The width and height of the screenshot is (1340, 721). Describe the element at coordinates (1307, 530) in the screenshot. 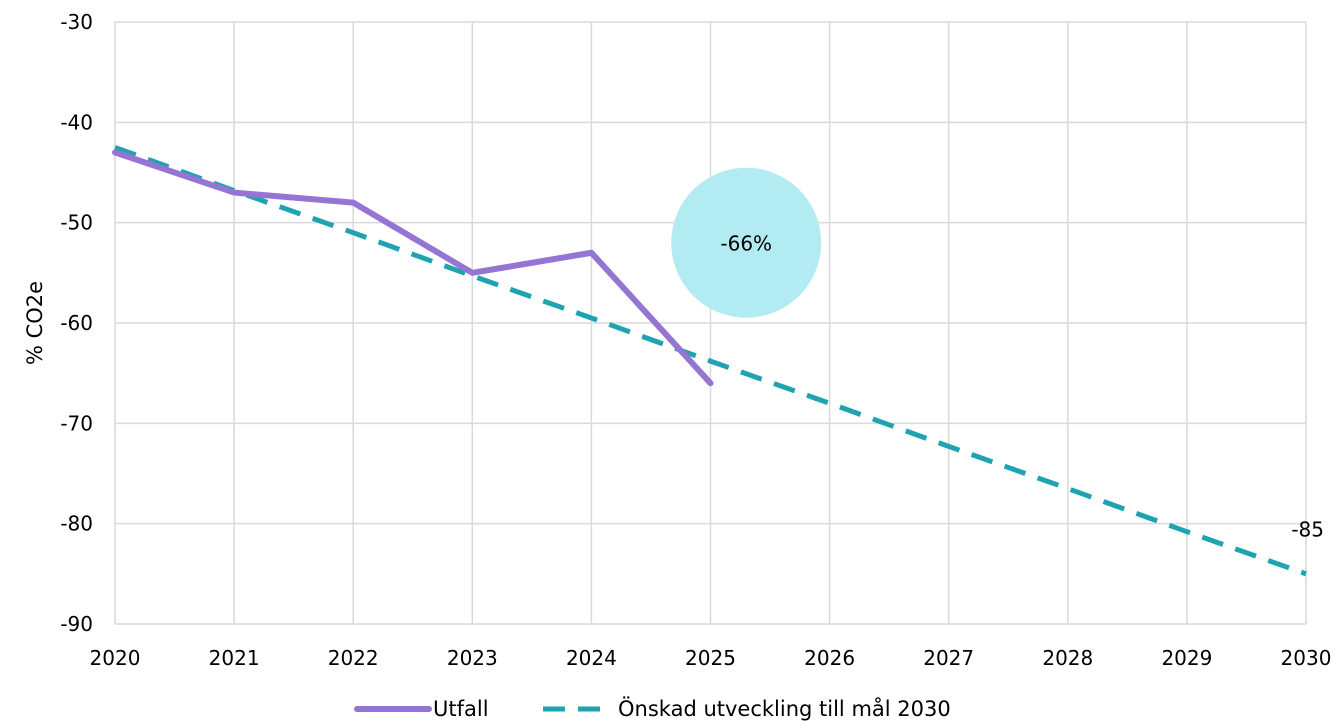

I see `annotation-end-value: -85` at that location.